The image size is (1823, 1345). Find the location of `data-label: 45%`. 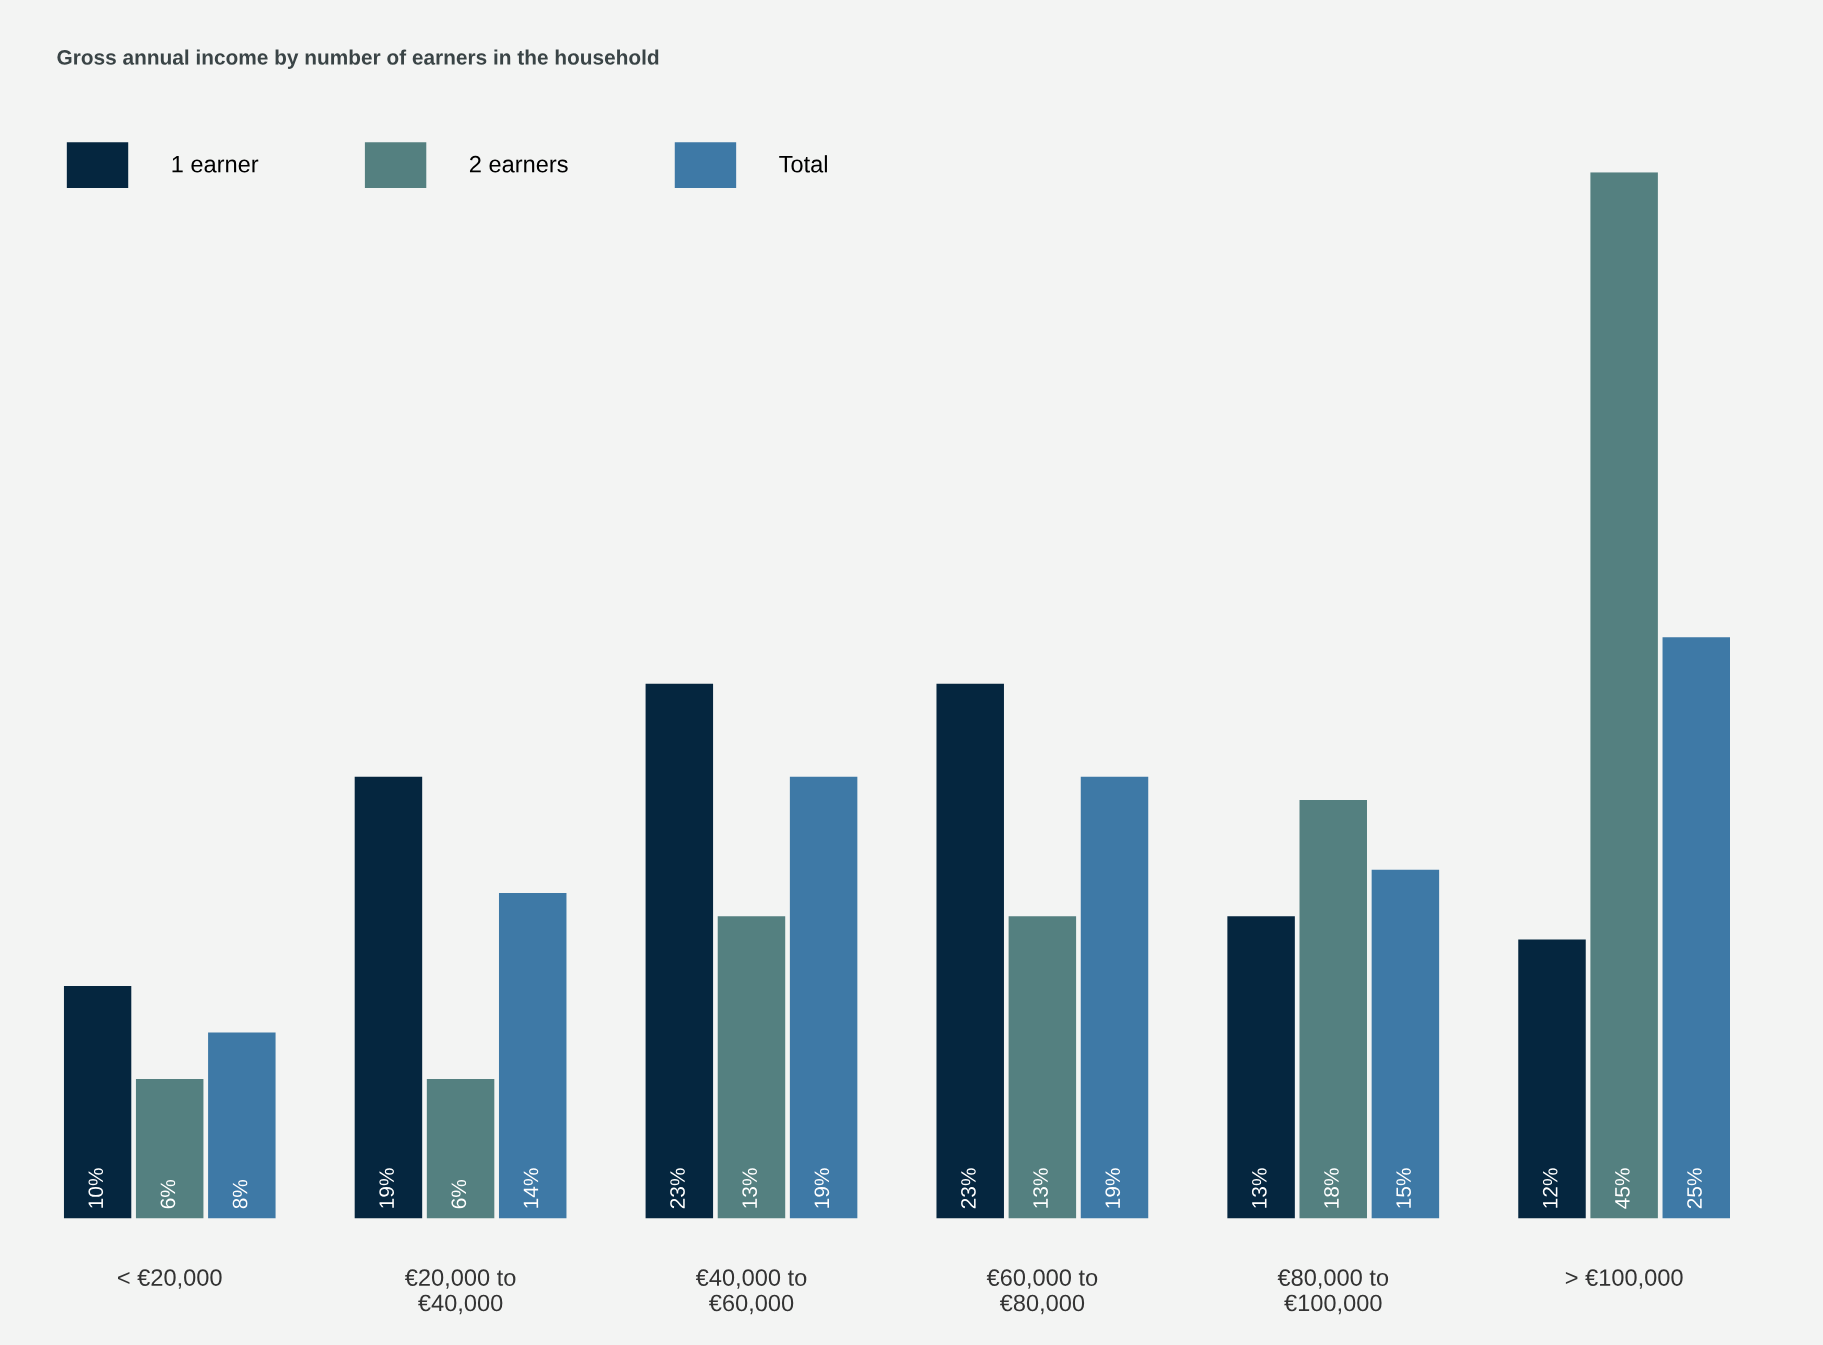

data-label: 45% is located at coordinates (1622, 1188).